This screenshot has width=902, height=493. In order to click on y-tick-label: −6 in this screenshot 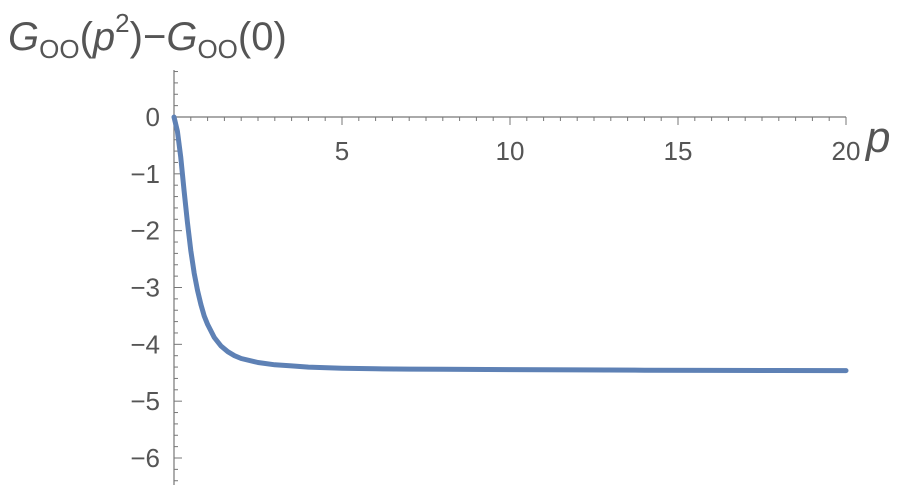, I will do `click(145, 458)`.